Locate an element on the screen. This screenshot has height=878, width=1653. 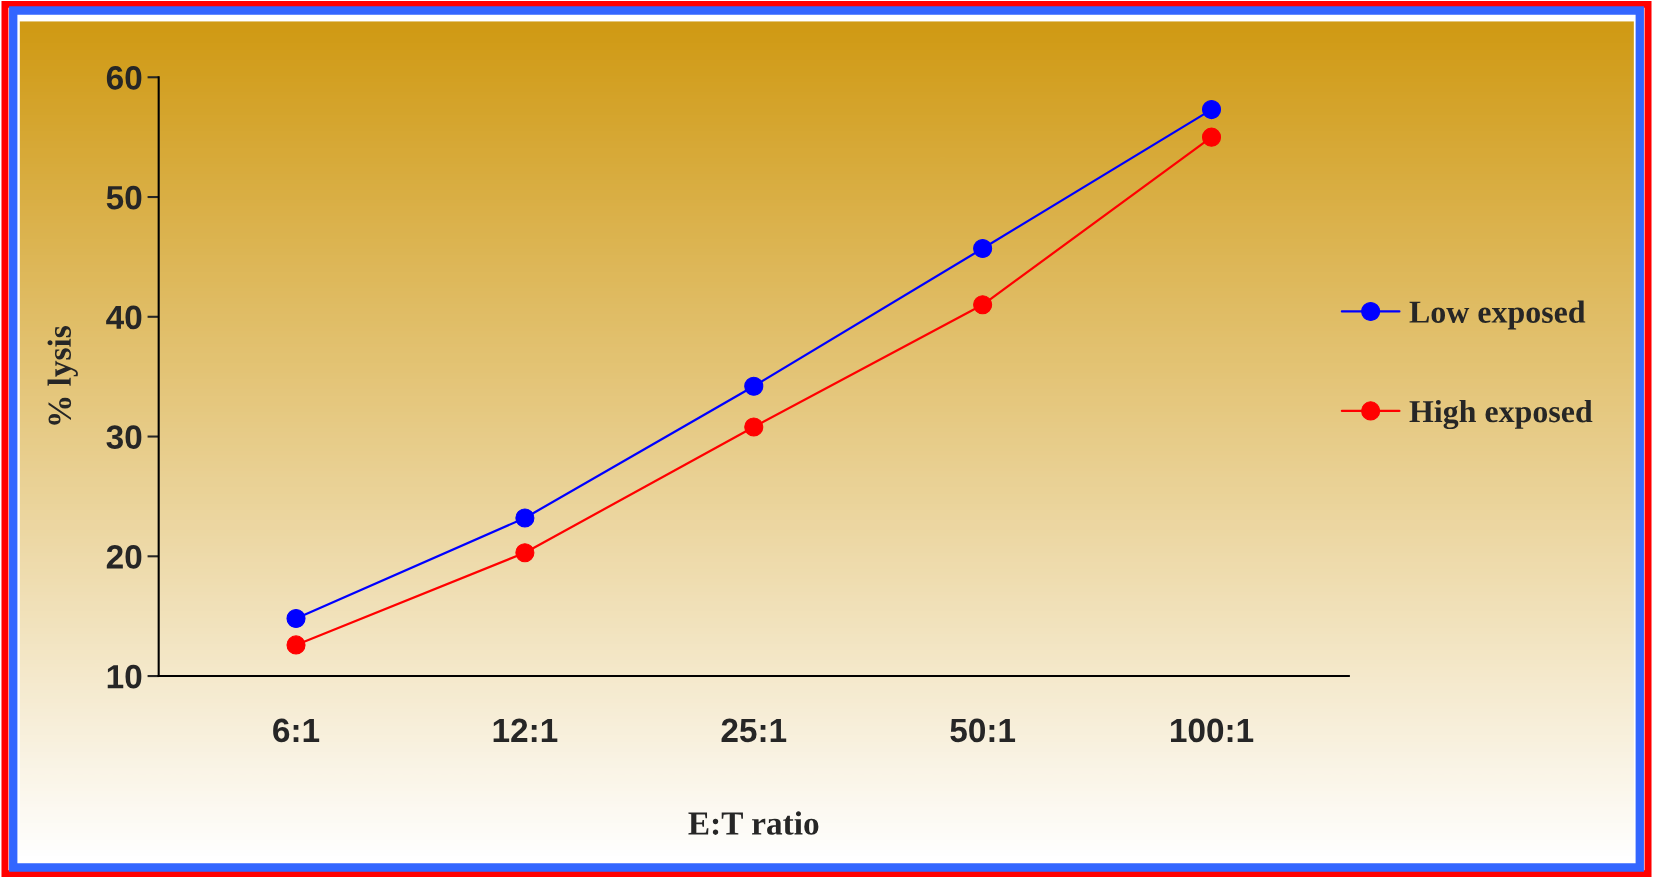
x-axis-title: E:T ratio is located at coordinates (753, 823).